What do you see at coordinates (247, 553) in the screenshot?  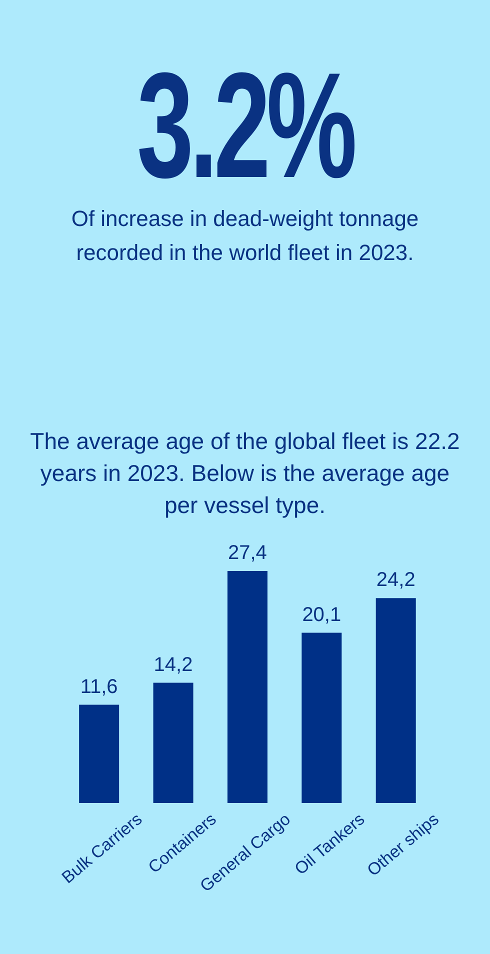 I see `data-label: 27,4` at bounding box center [247, 553].